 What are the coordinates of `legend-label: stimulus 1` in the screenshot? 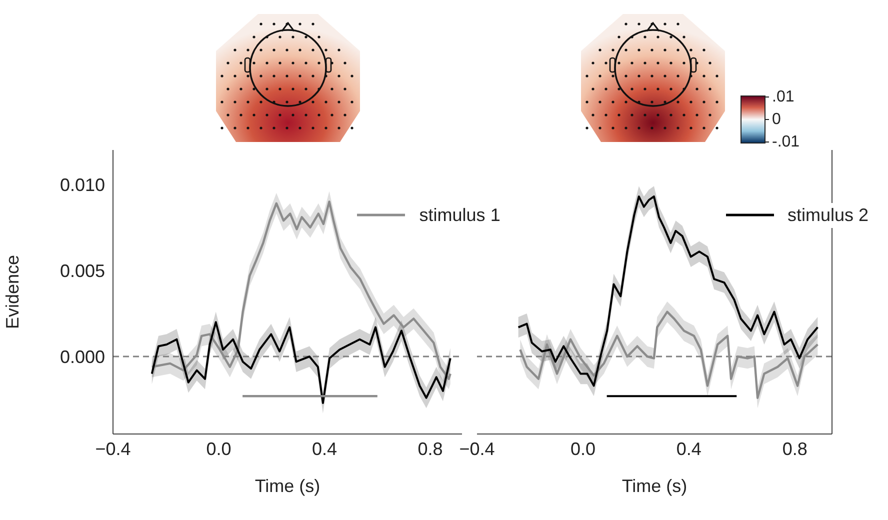 It's located at (459, 215).